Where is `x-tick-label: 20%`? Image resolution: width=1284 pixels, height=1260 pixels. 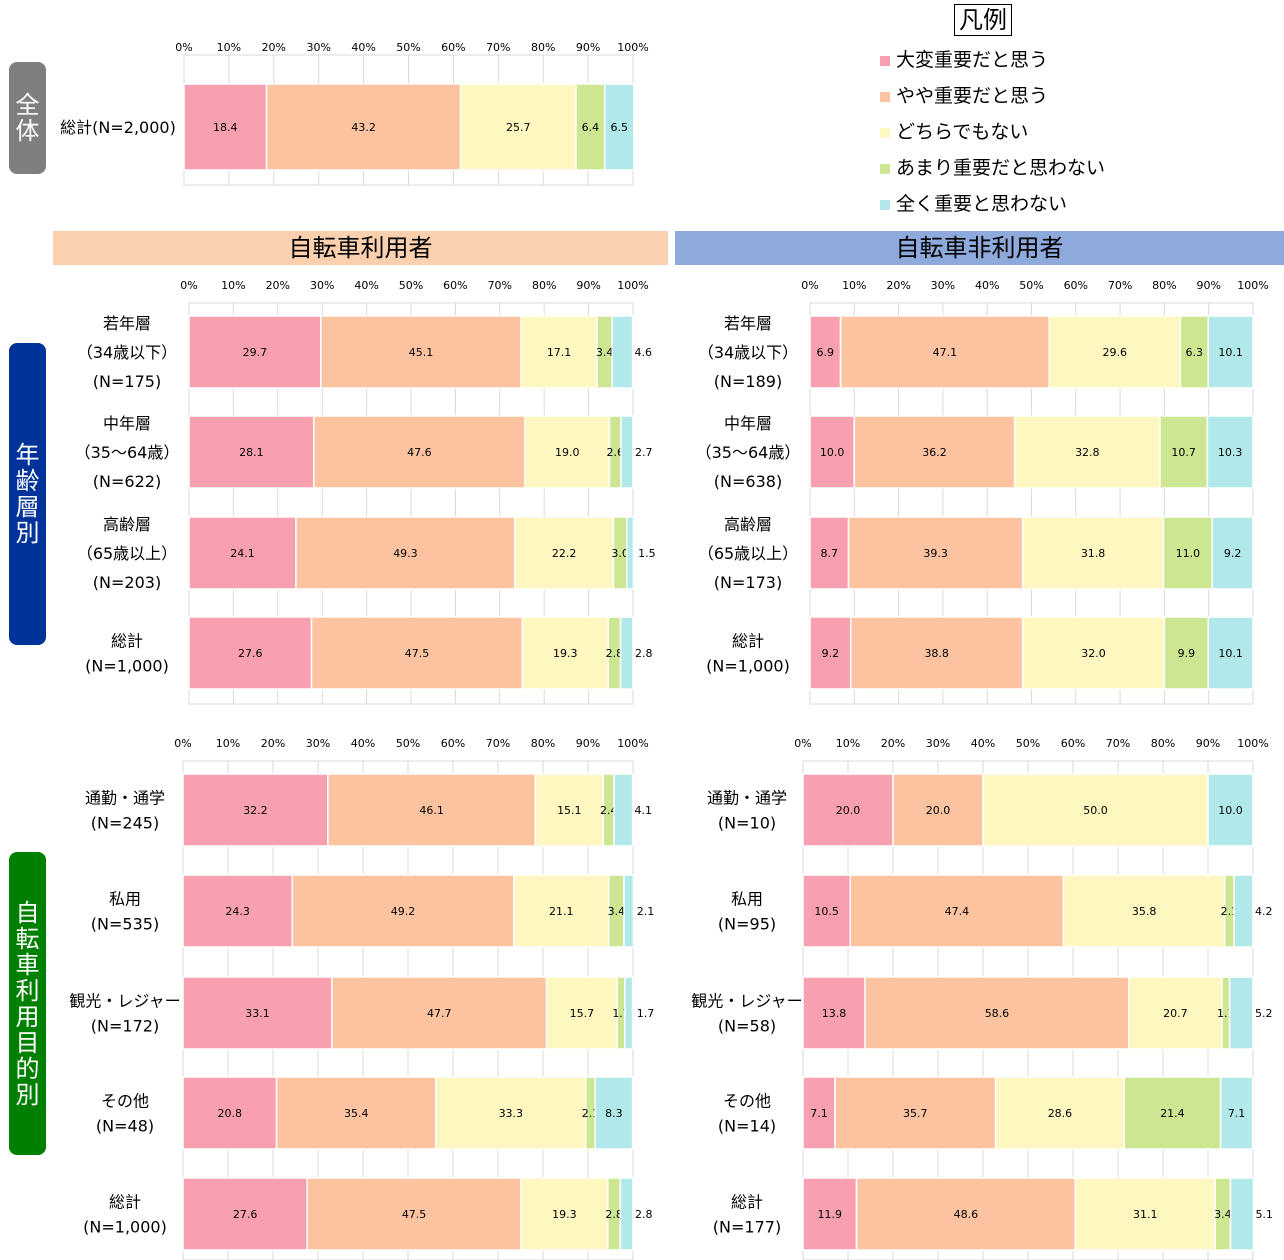
x-tick-label: 20% is located at coordinates (898, 285).